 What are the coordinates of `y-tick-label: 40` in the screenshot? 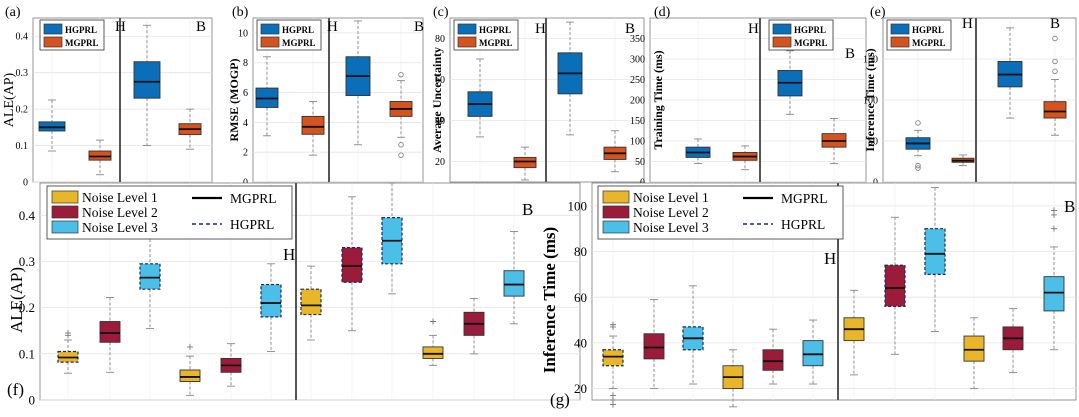 It's located at (440, 121).